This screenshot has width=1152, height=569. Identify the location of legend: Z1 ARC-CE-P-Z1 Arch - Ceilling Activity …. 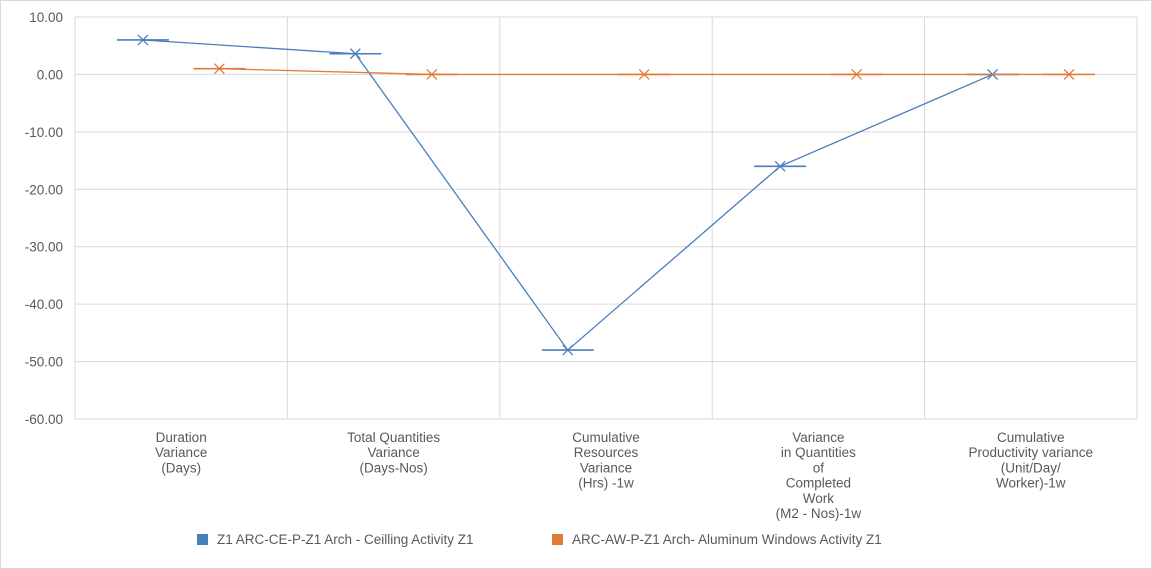
(539, 539).